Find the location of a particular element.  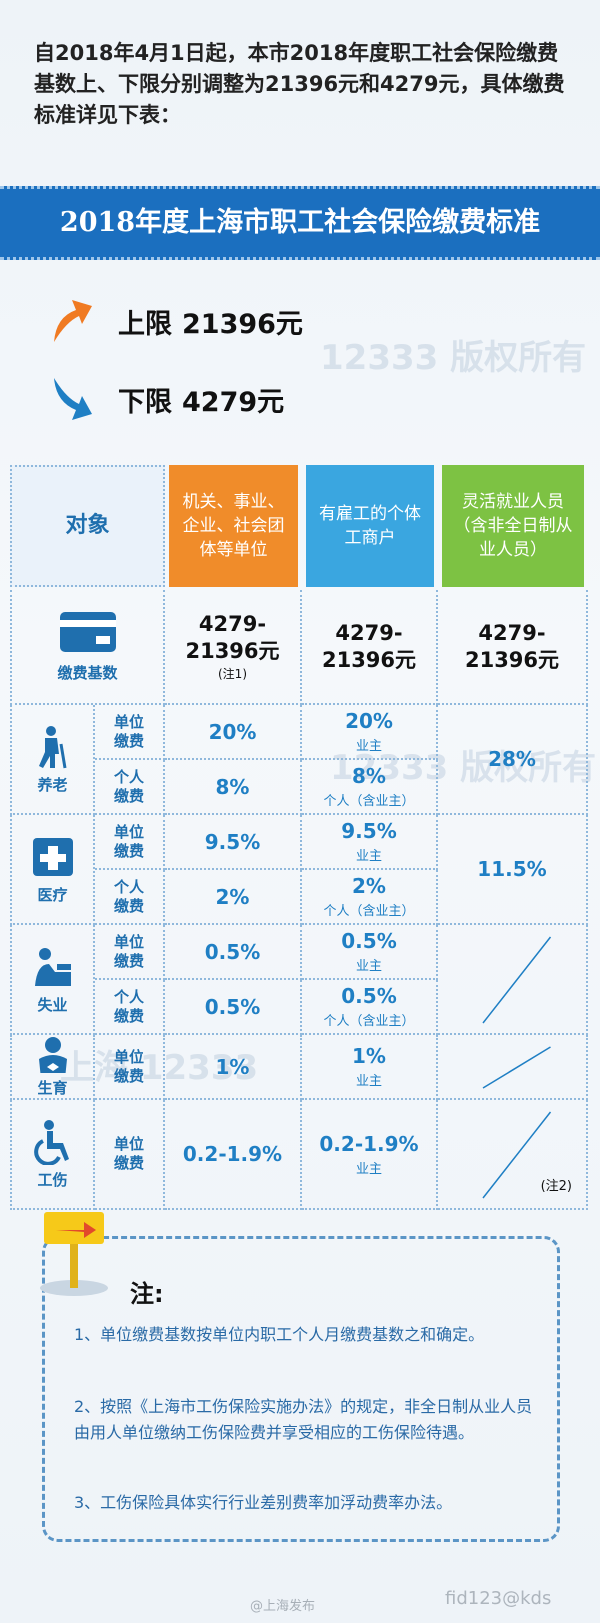

group-label: 失业 is located at coordinates (52, 1004).